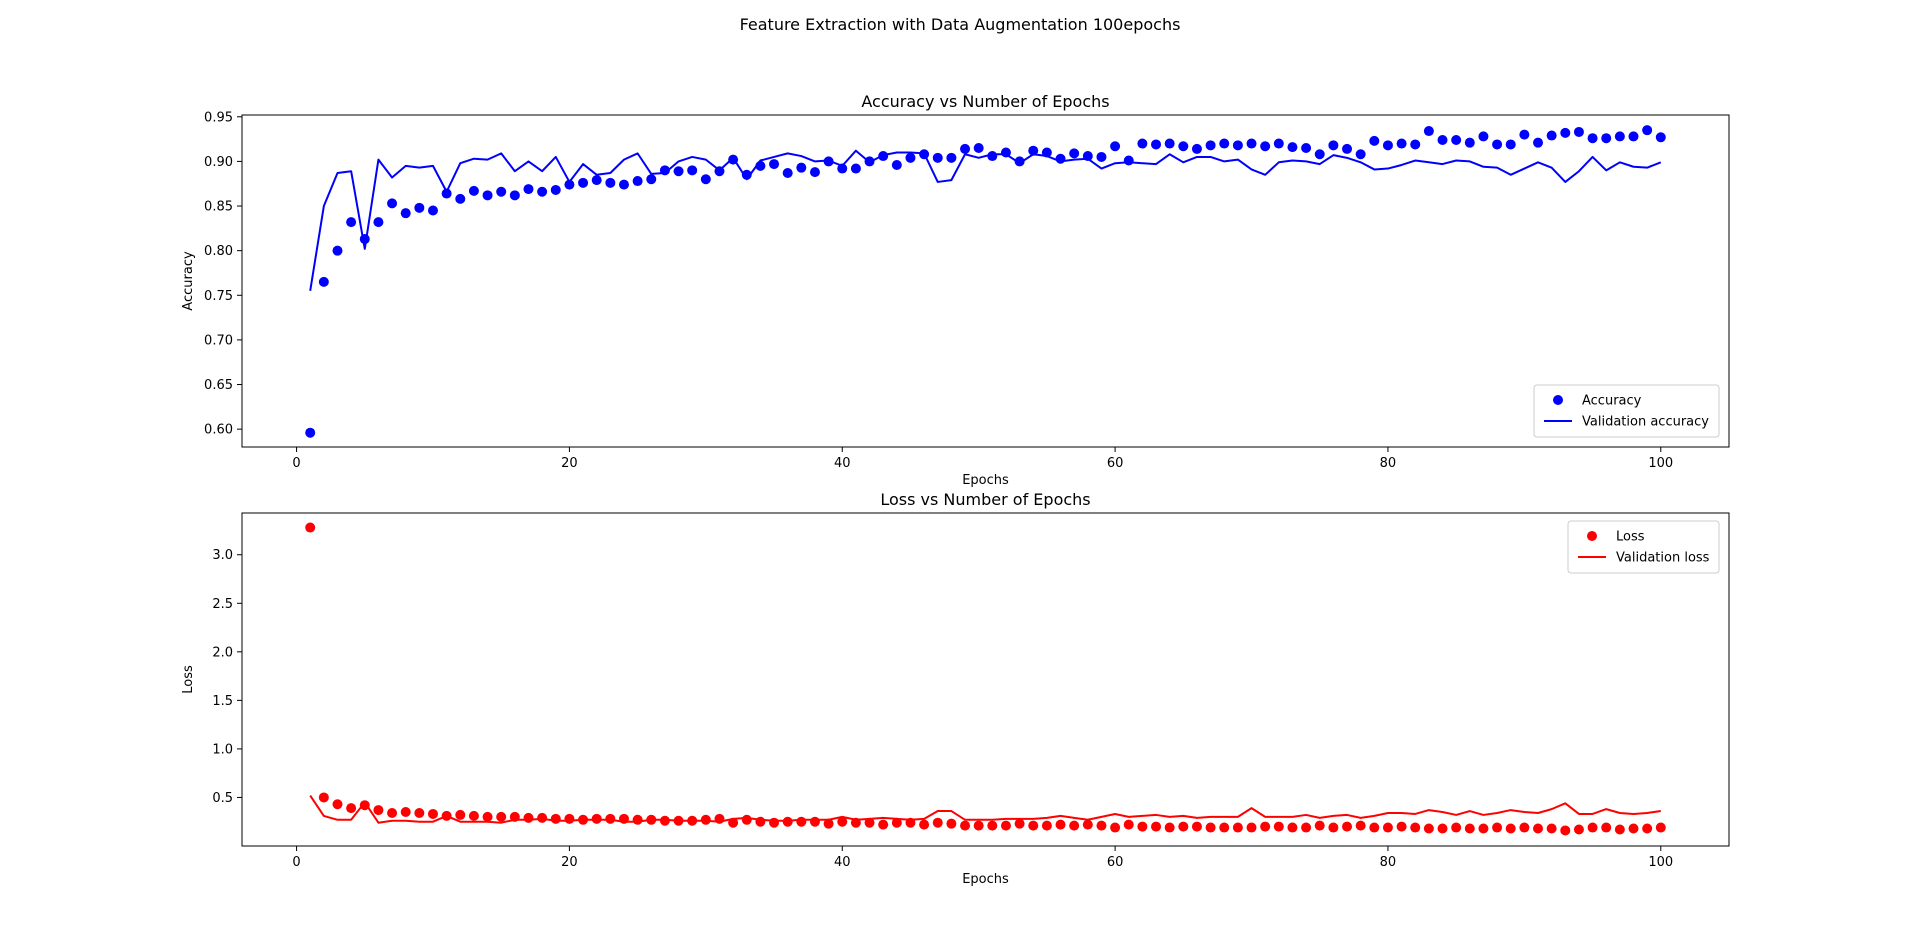 Image resolution: width=1920 pixels, height=949 pixels. Describe the element at coordinates (1645, 422) in the screenshot. I see `accuracy-legend-label: Validation accuracy` at that location.